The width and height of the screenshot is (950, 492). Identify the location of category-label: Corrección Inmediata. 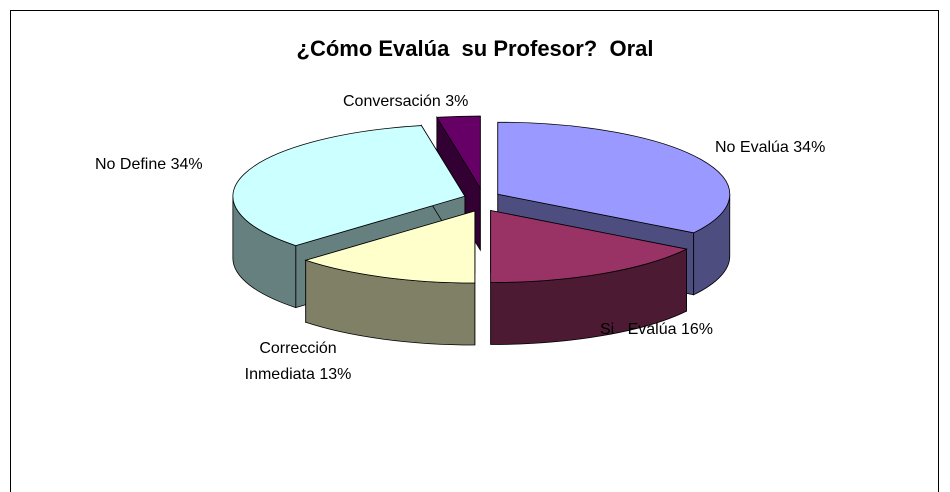
(293, 361).